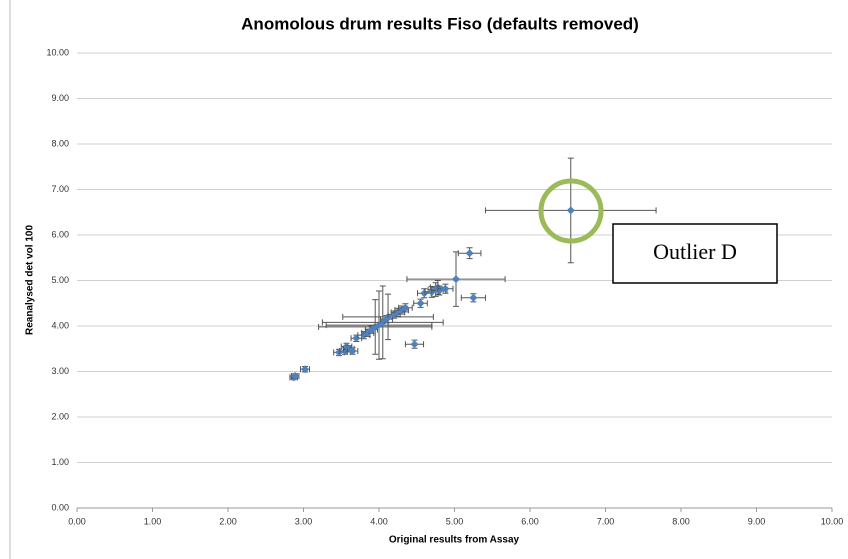 This screenshot has height=559, width=848. I want to click on y-tick-label: 2.00, so click(60, 416).